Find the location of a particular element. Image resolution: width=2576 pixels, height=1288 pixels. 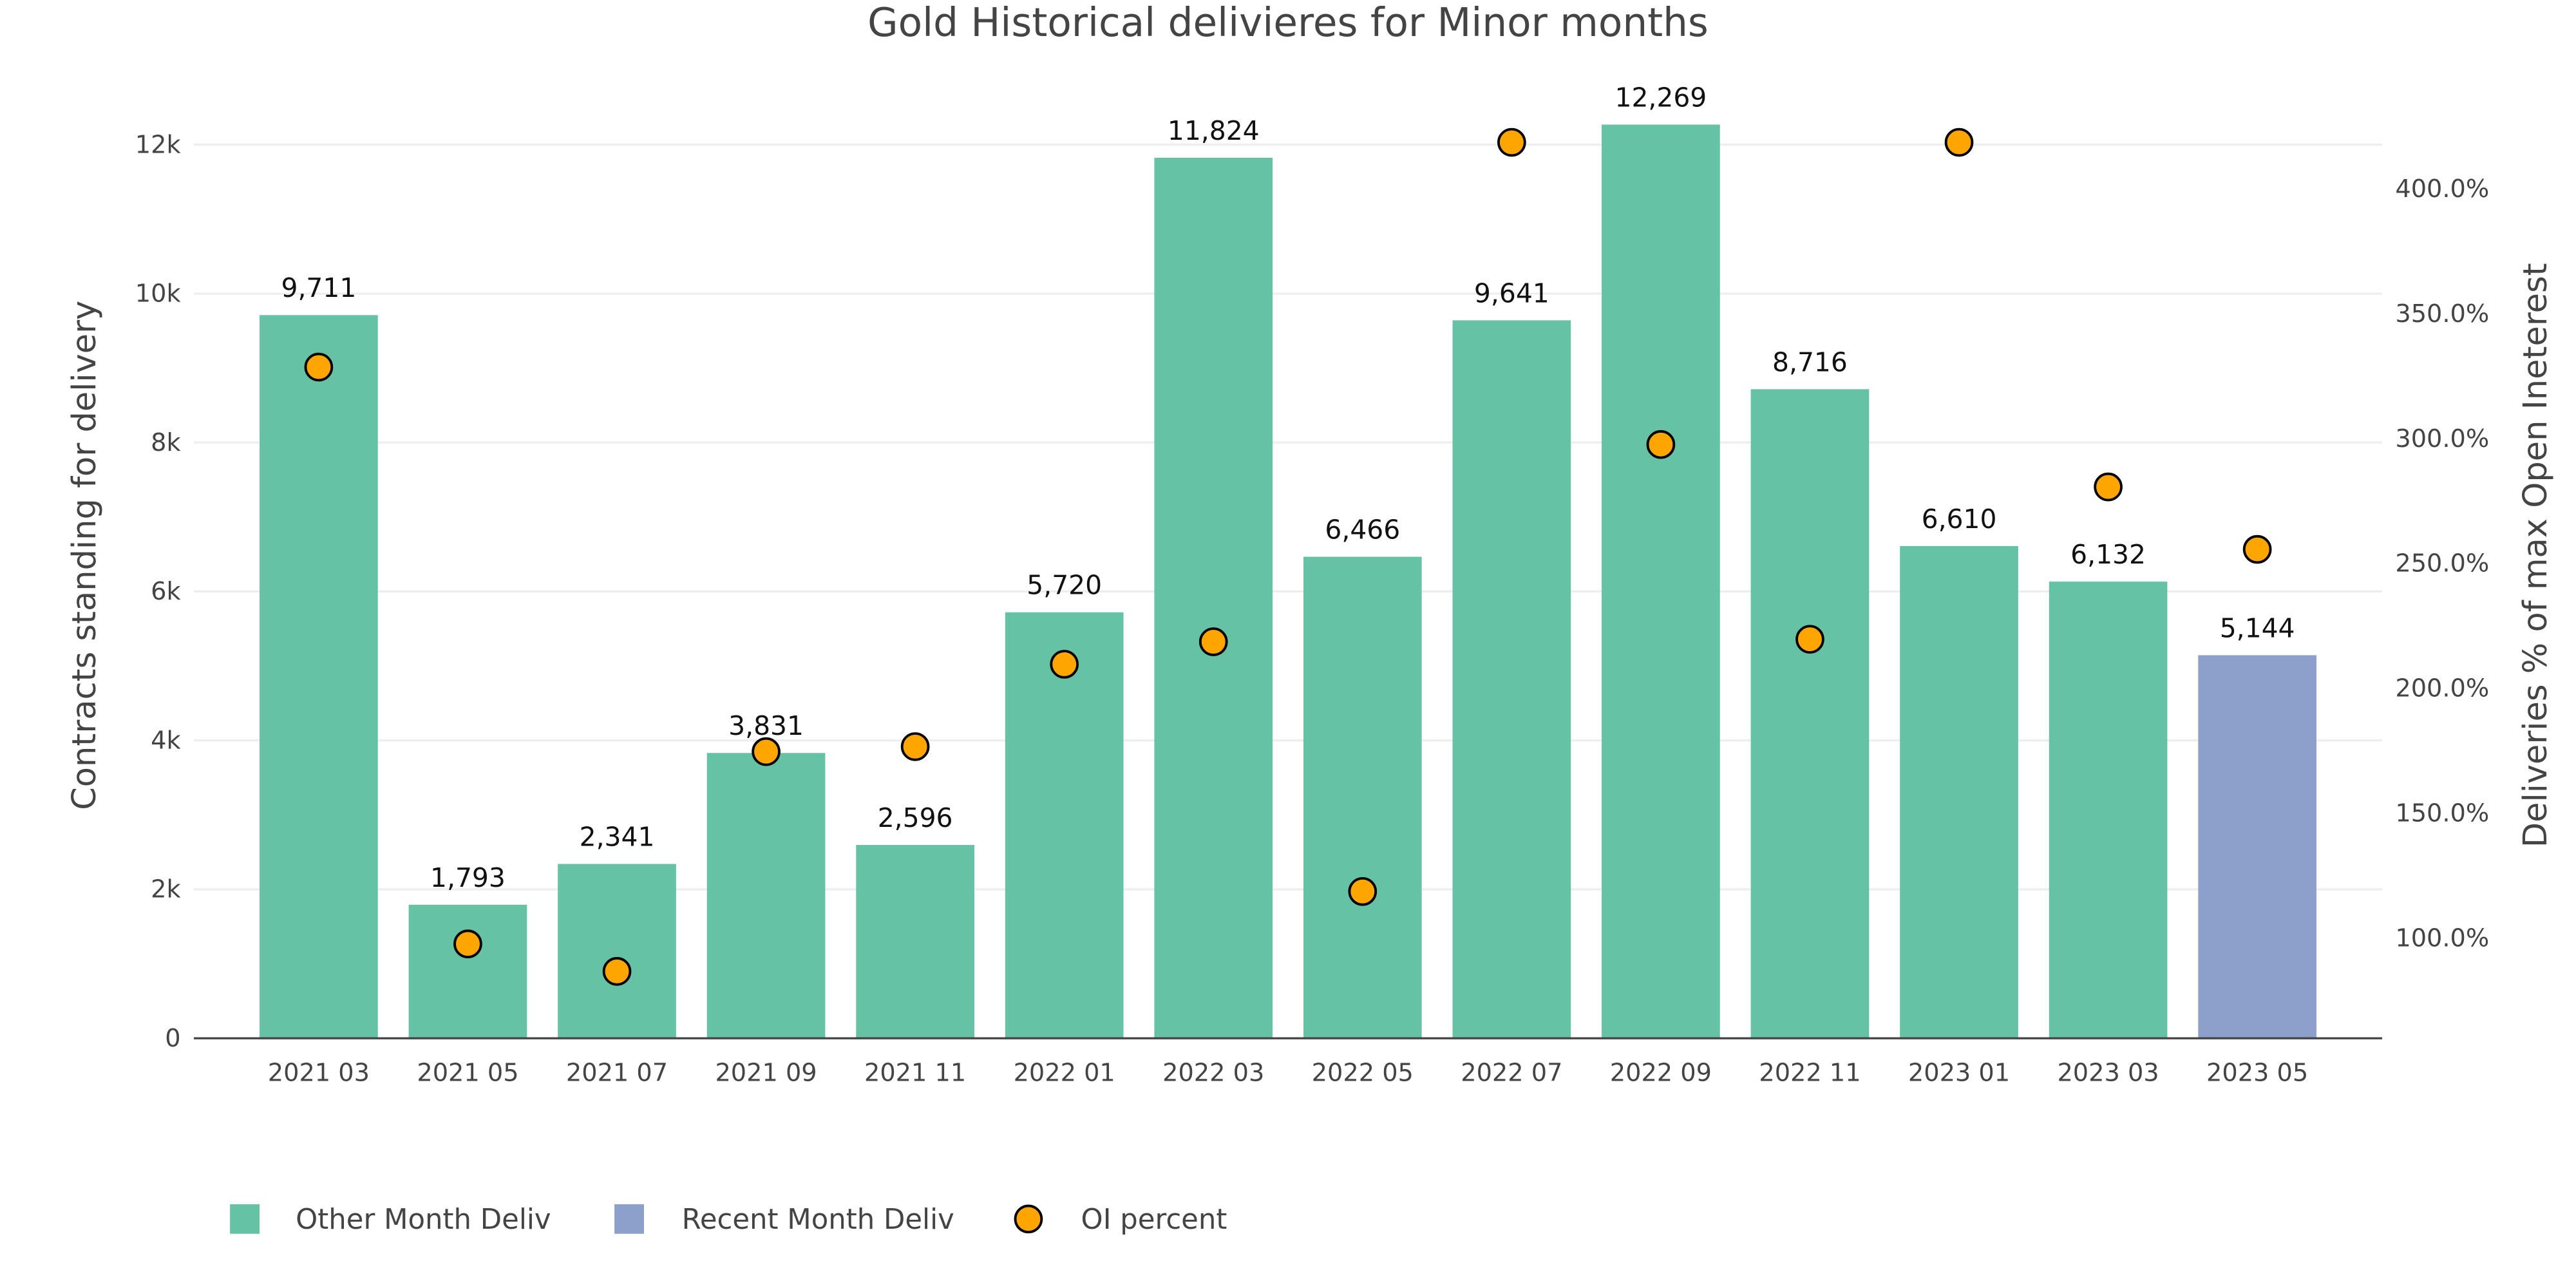

legend-swatch-oi is located at coordinates (1028, 1219).